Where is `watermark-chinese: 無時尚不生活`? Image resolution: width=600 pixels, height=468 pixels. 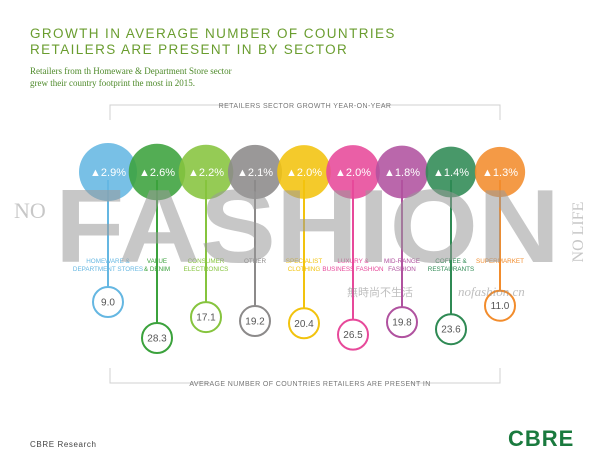
watermark-chinese: 無時尚不生活 is located at coordinates (380, 292).